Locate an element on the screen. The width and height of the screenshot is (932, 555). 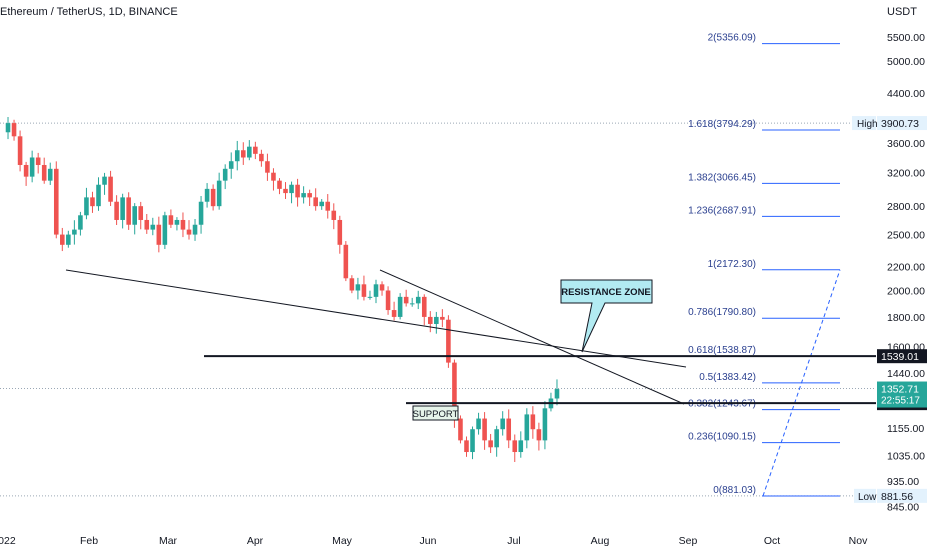
fib-level-label: 0.236(1090.15) is located at coordinates (722, 437).